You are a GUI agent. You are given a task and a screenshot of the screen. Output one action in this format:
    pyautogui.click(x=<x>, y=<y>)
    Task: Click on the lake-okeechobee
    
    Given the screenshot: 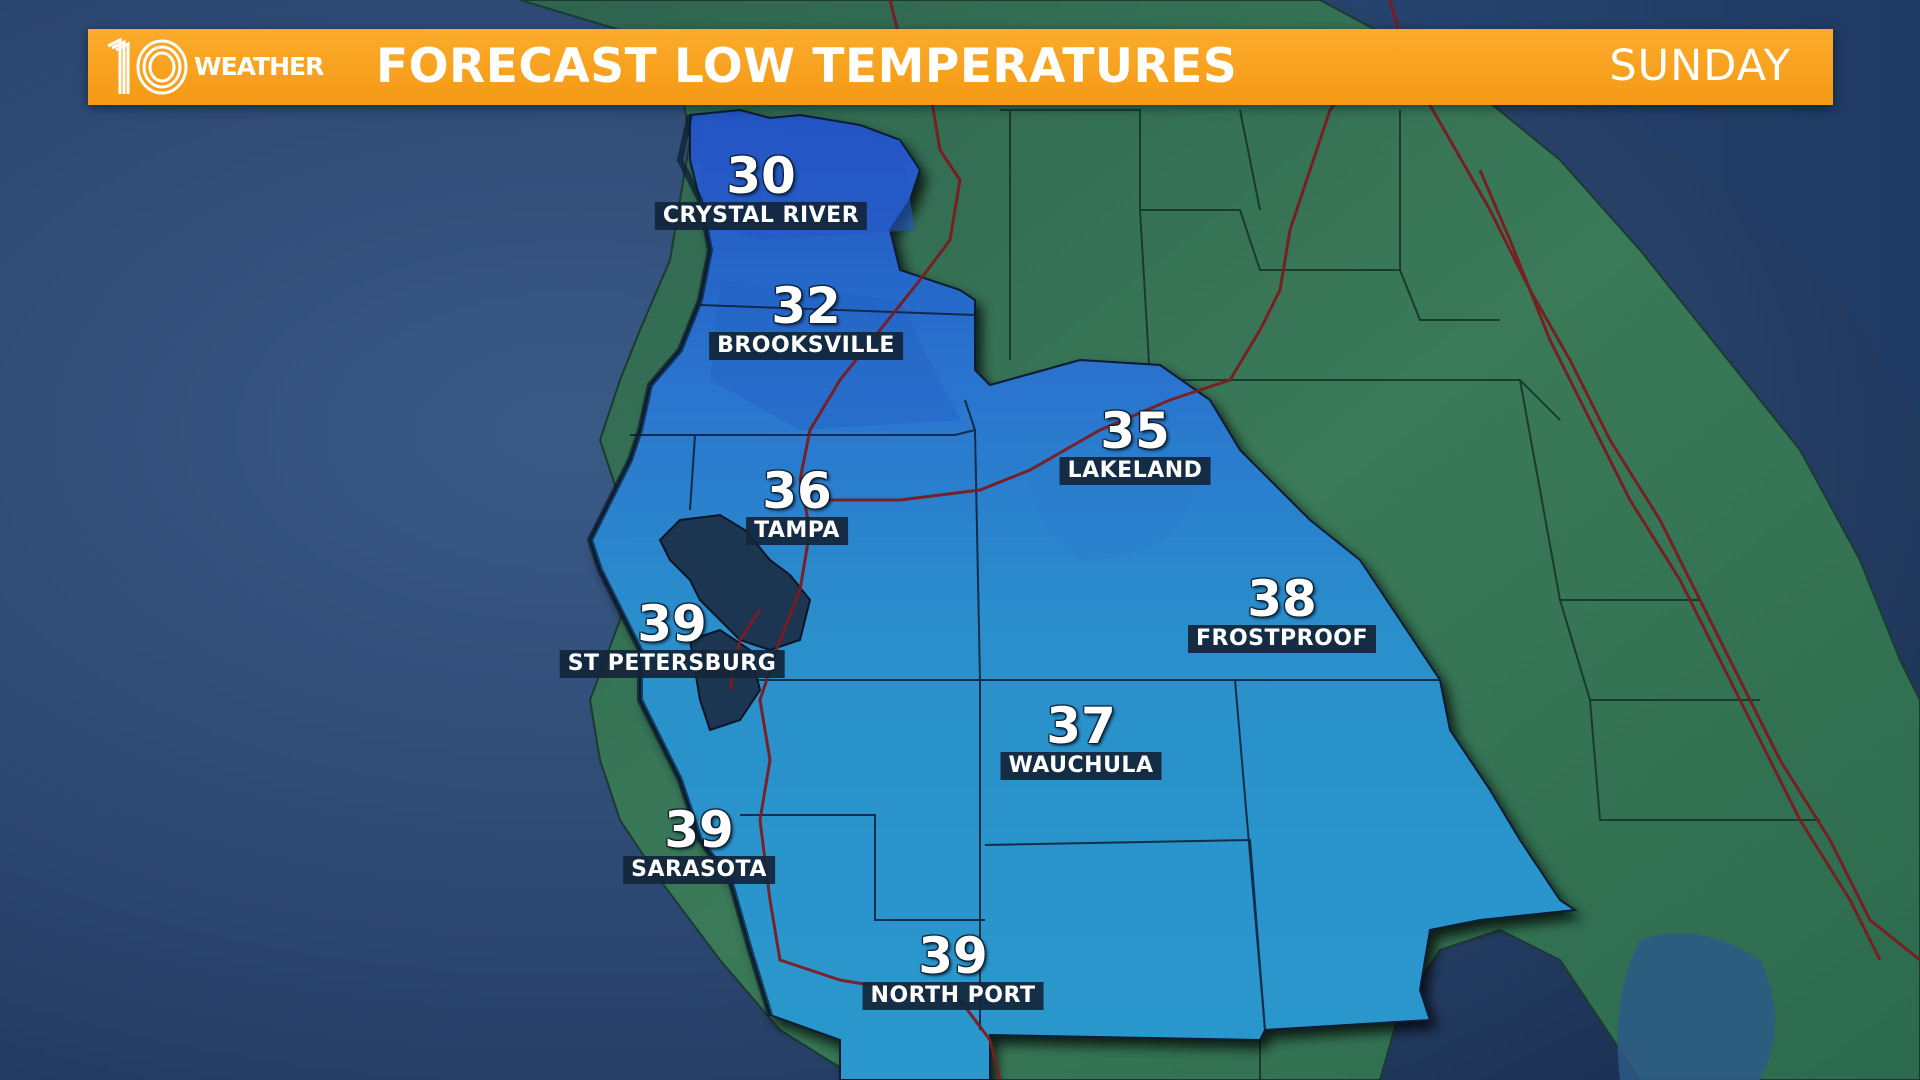 What is the action you would take?
    pyautogui.click(x=1696, y=1006)
    